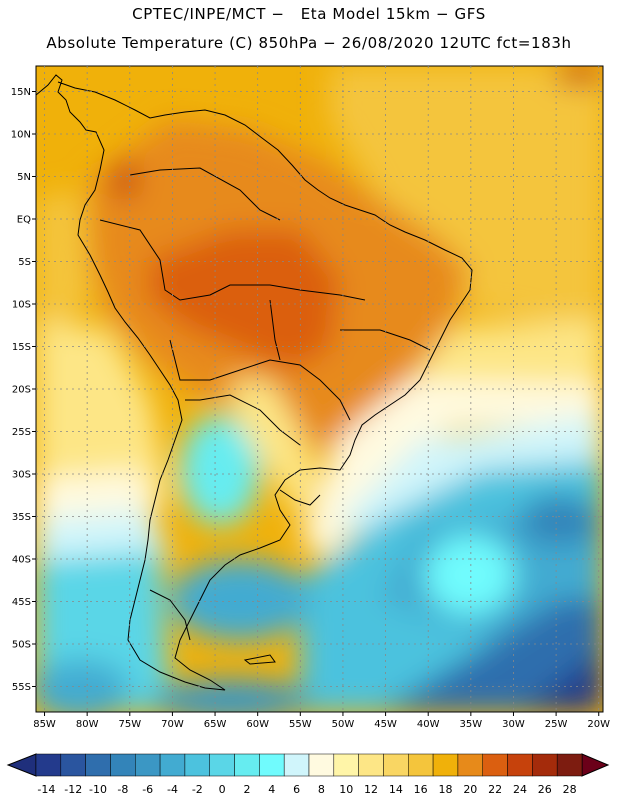  I want to click on lat-label: 15S, so click(21, 347).